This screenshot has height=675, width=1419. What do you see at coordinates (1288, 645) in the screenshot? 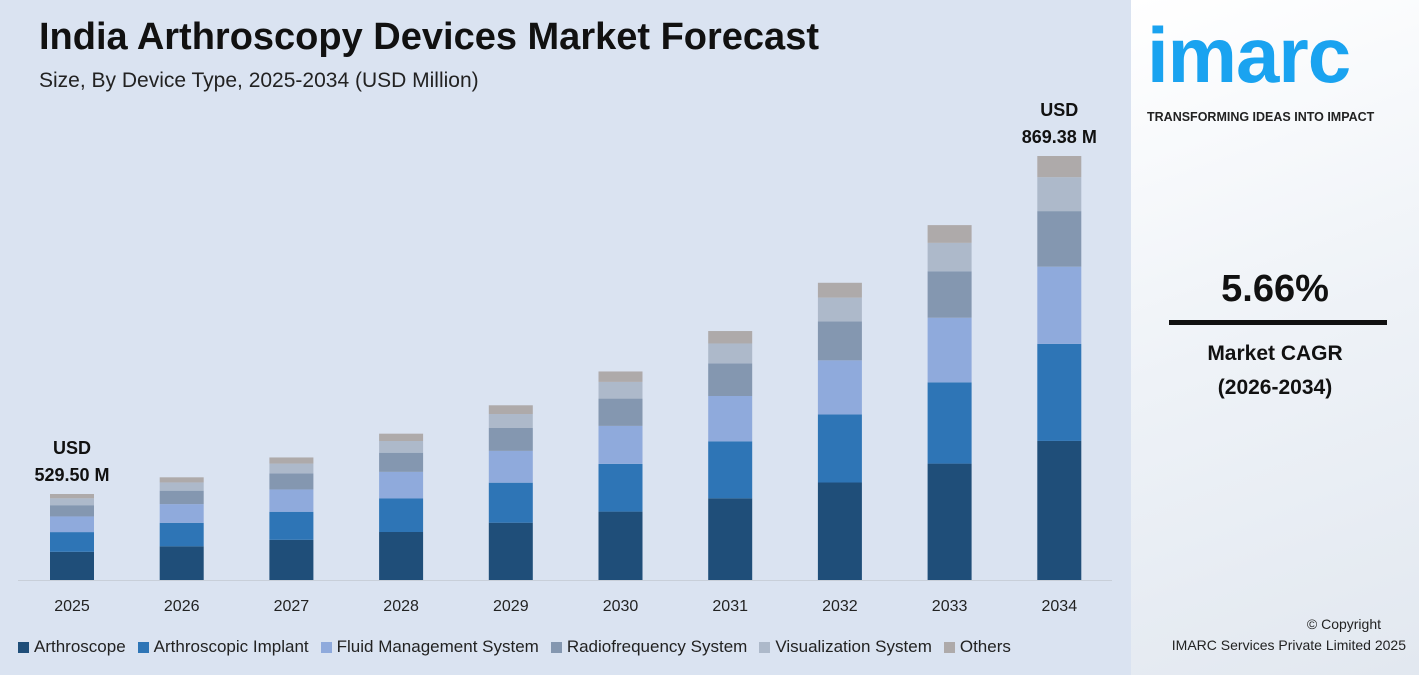
I see `company-name: IMARC Services Private Limited 2025` at bounding box center [1288, 645].